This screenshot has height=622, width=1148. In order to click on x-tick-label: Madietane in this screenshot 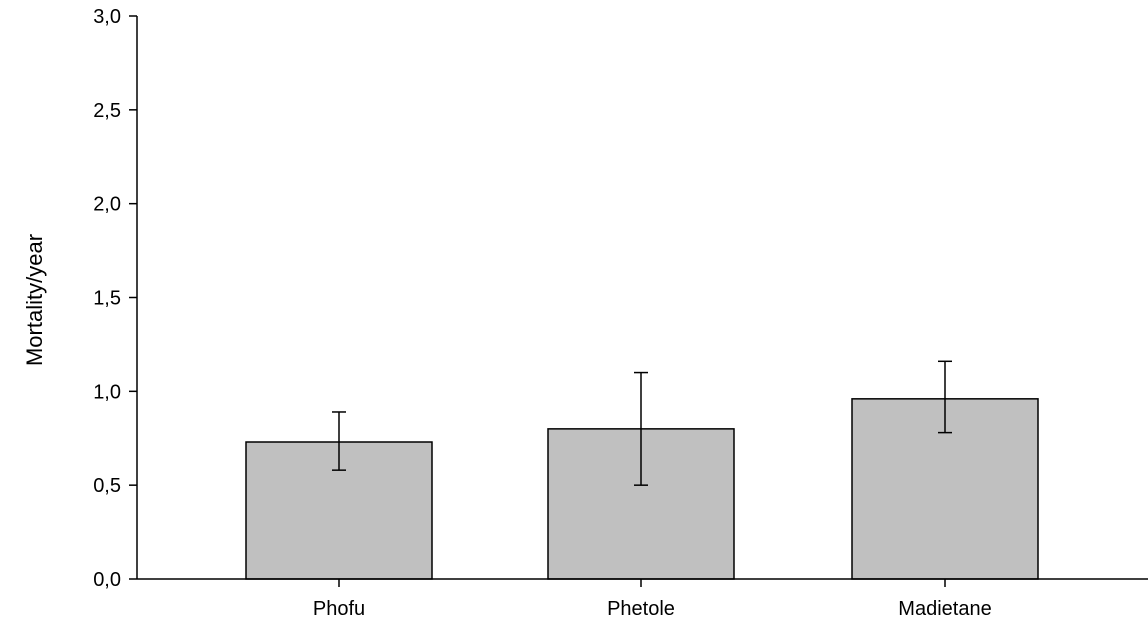, I will do `click(944, 609)`.